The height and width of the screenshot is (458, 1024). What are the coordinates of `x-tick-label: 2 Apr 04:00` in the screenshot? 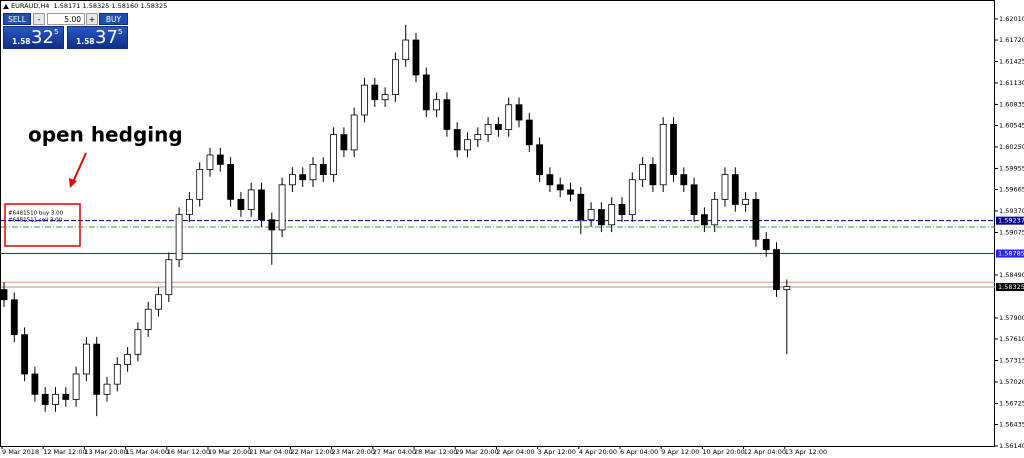 It's located at (515, 452).